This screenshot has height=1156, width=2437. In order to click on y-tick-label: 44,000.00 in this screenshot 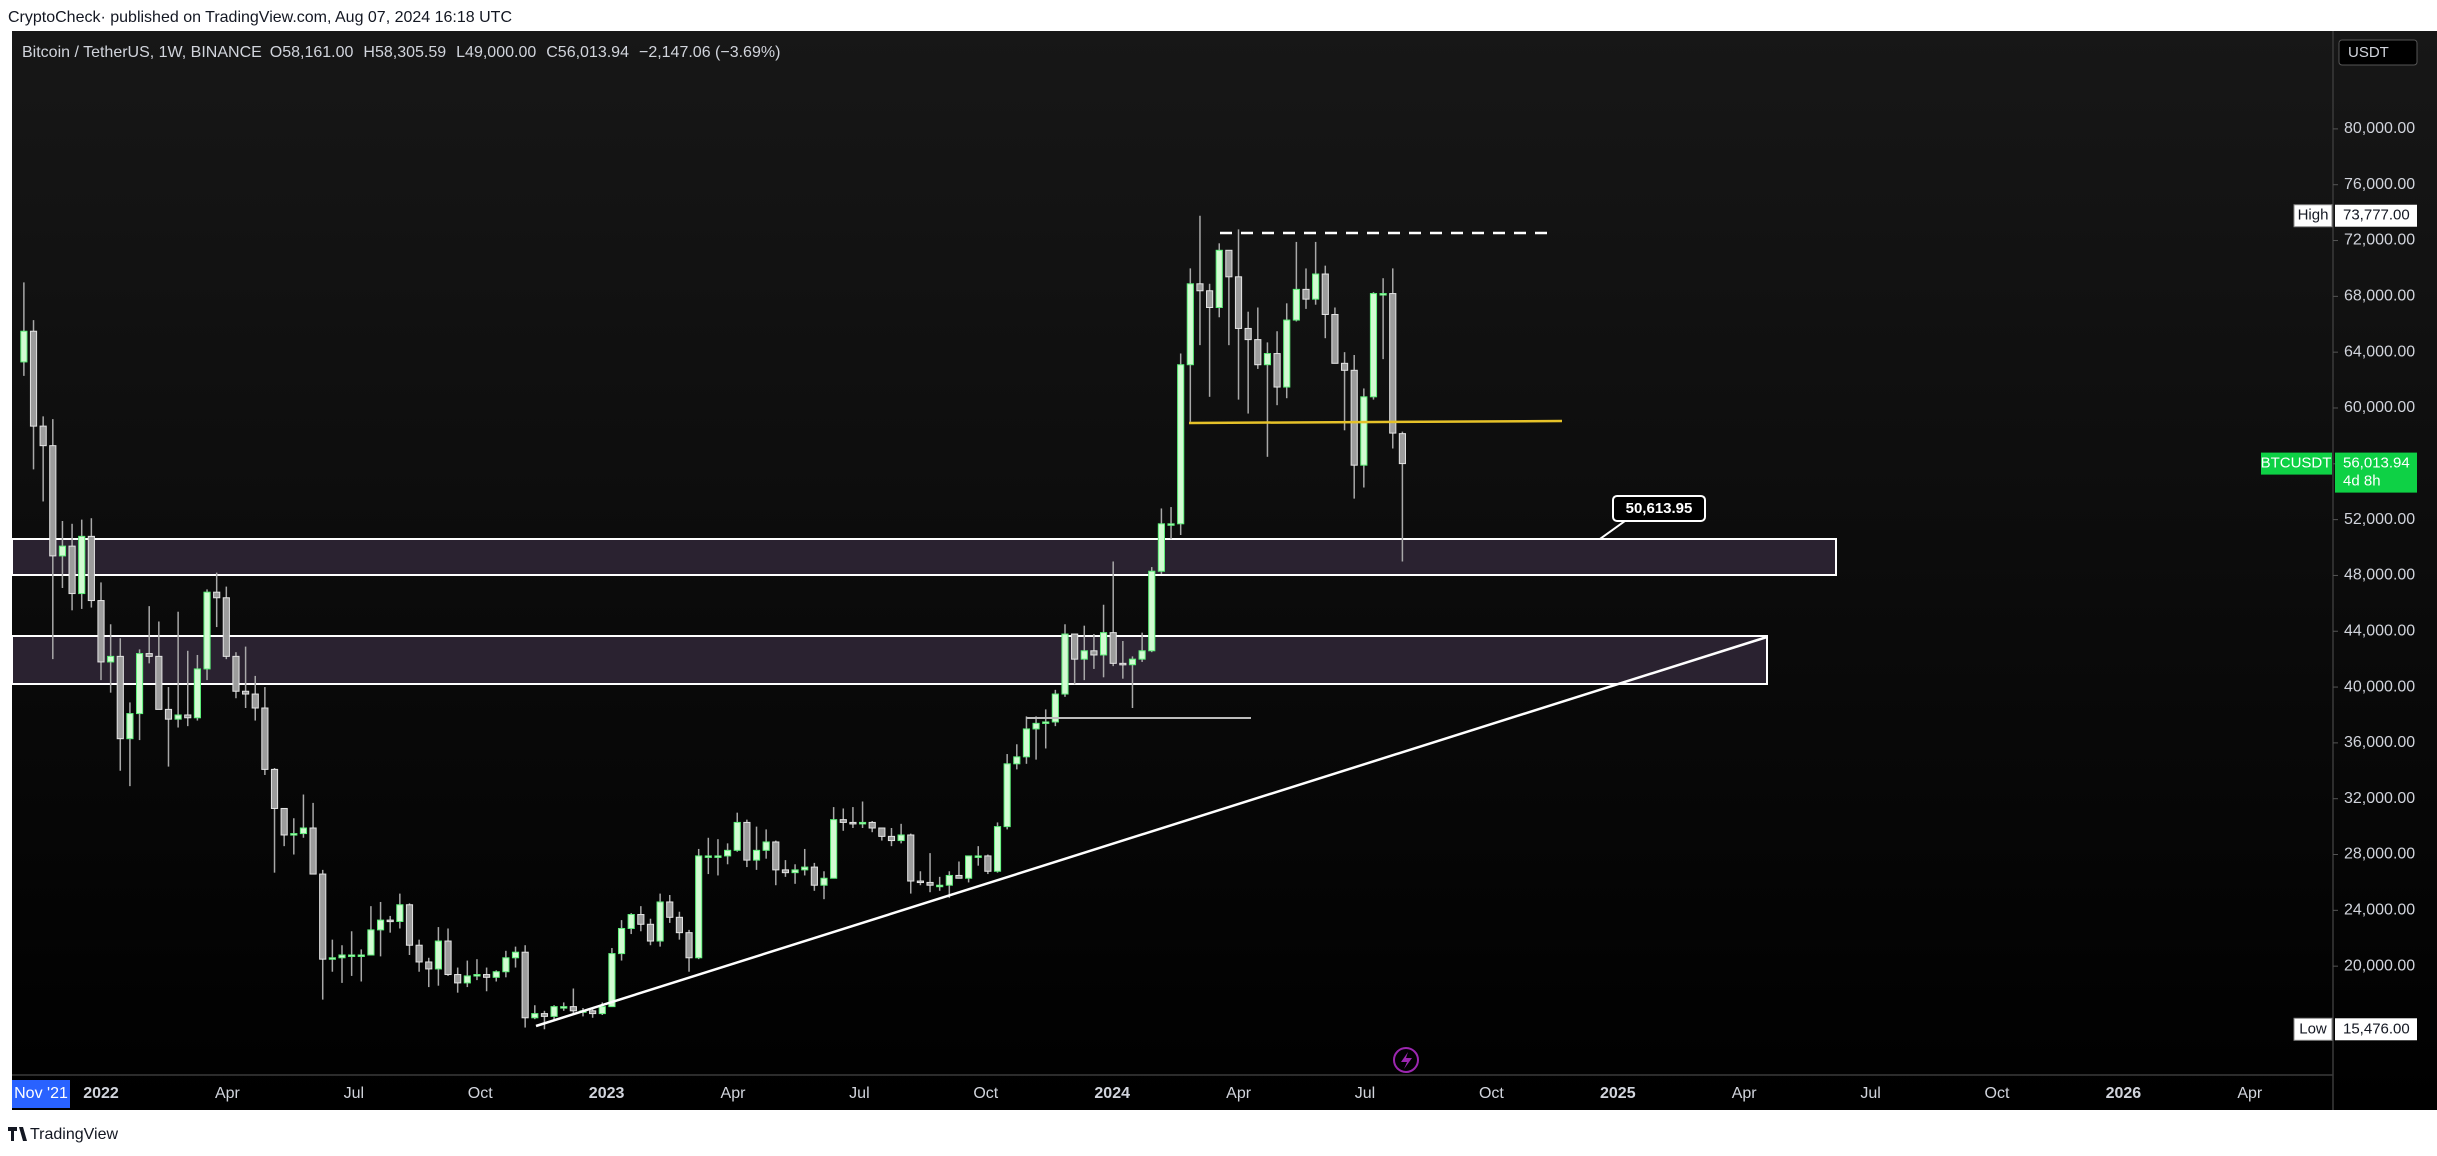, I will do `click(2379, 630)`.